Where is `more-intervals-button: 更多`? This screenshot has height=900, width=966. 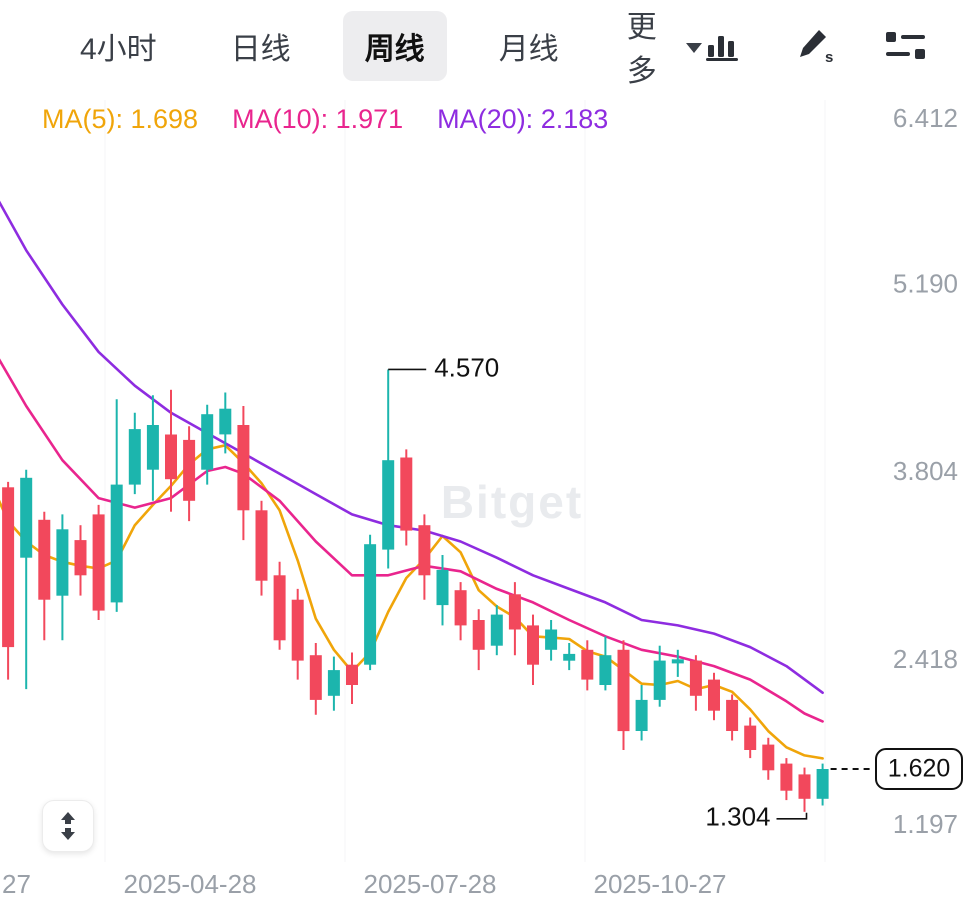 more-intervals-button: 更多 is located at coordinates (664, 46).